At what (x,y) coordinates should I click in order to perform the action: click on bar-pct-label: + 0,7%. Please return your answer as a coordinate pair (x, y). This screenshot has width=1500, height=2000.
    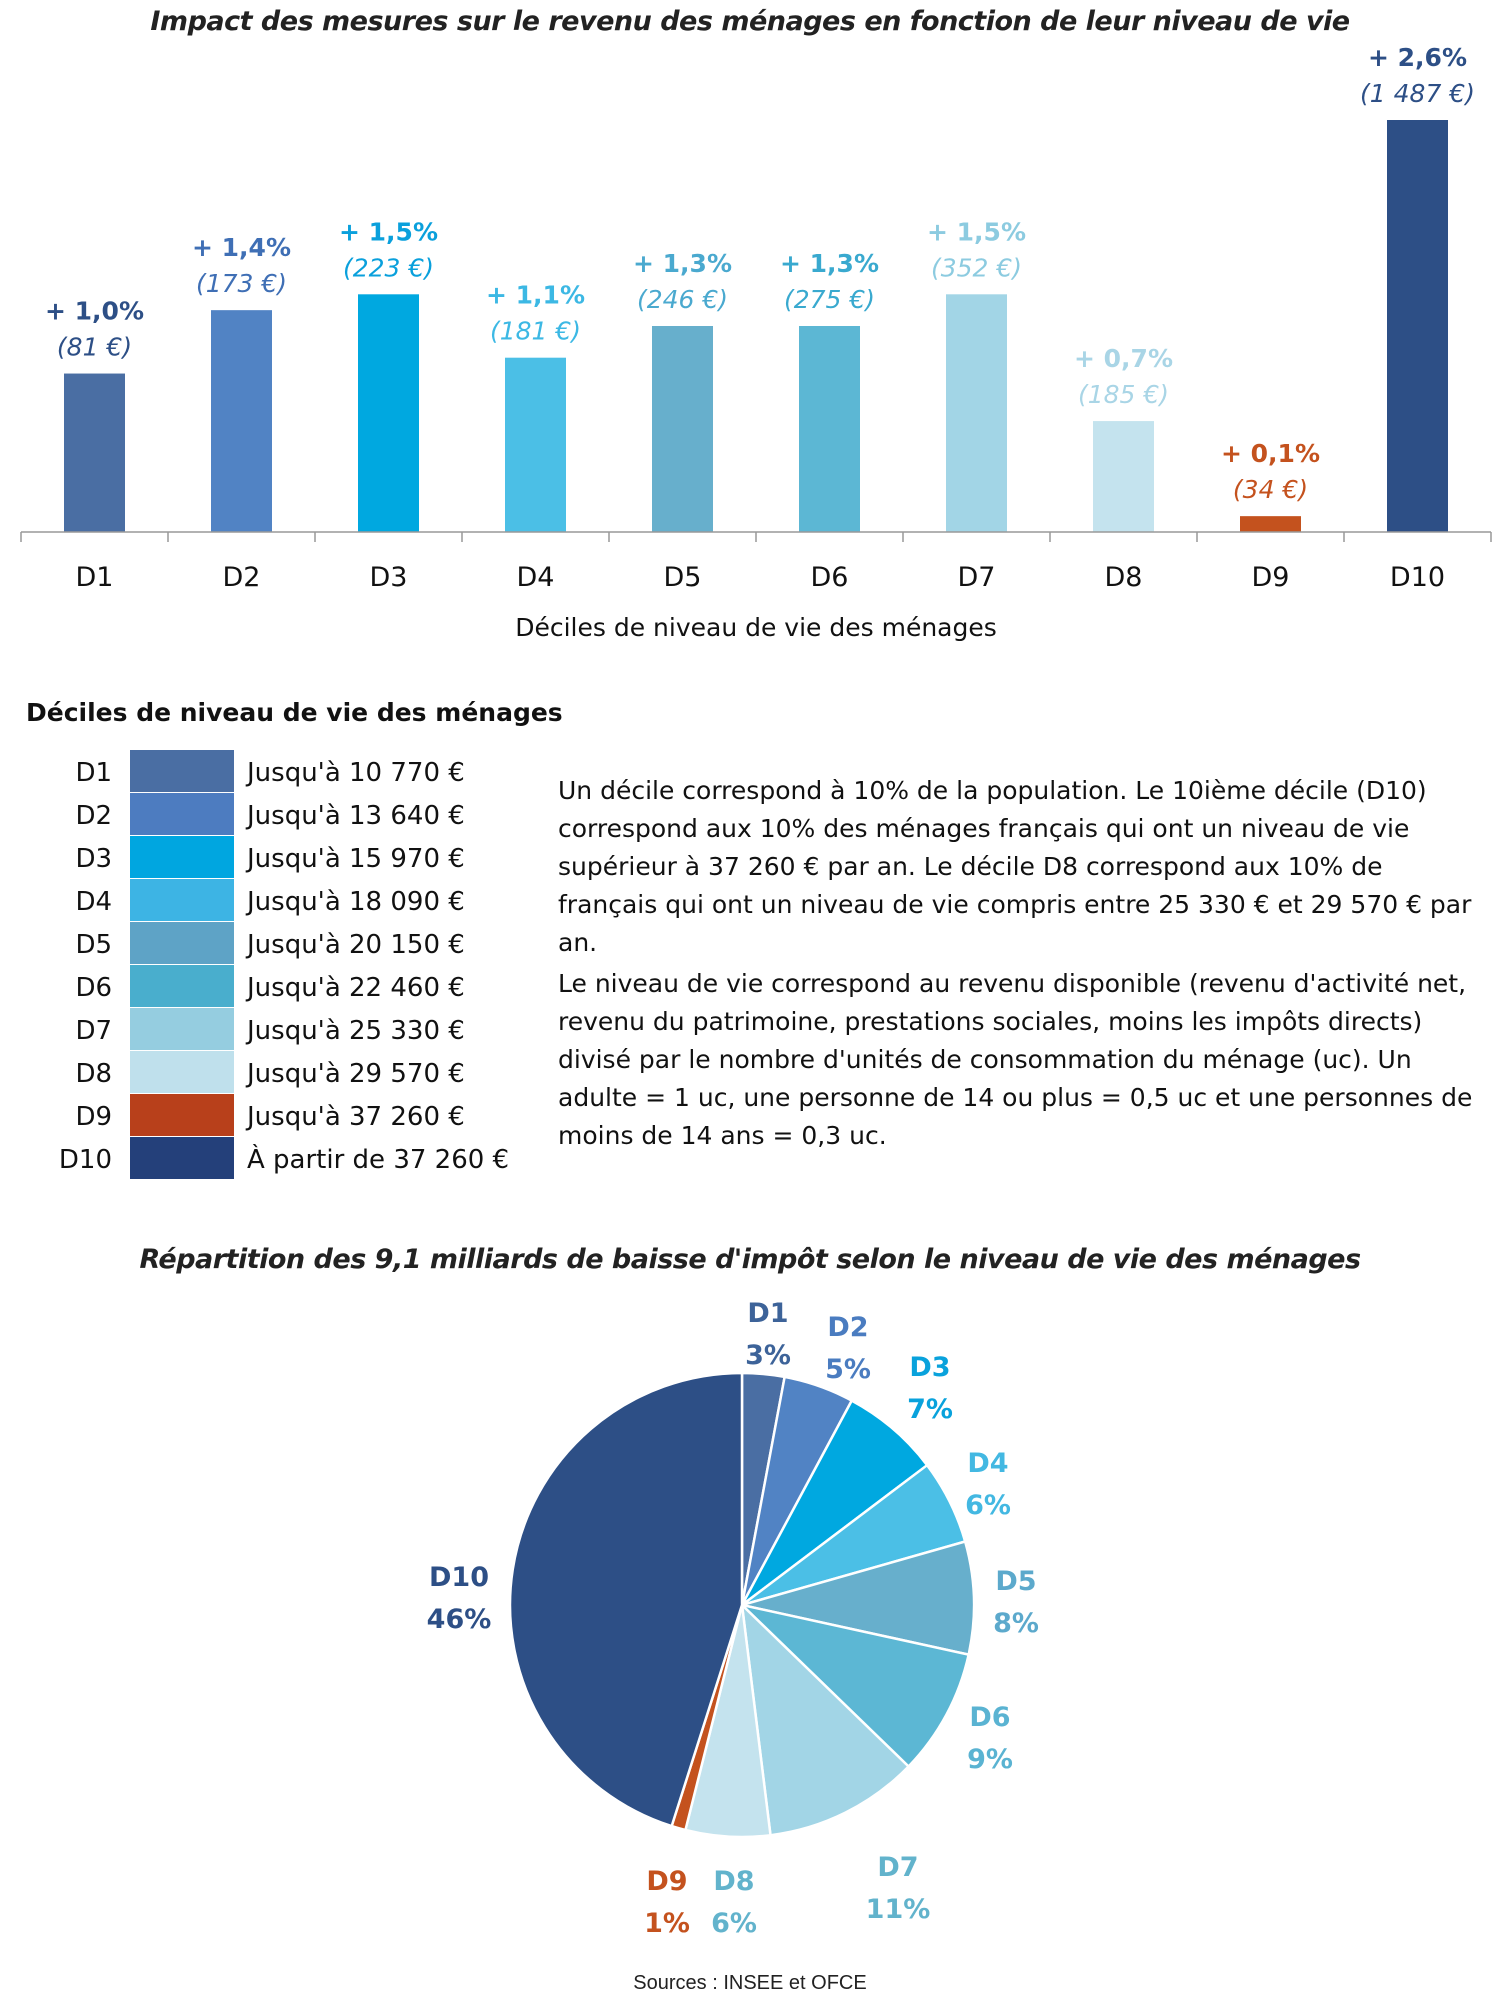
    Looking at the image, I should click on (1123, 358).